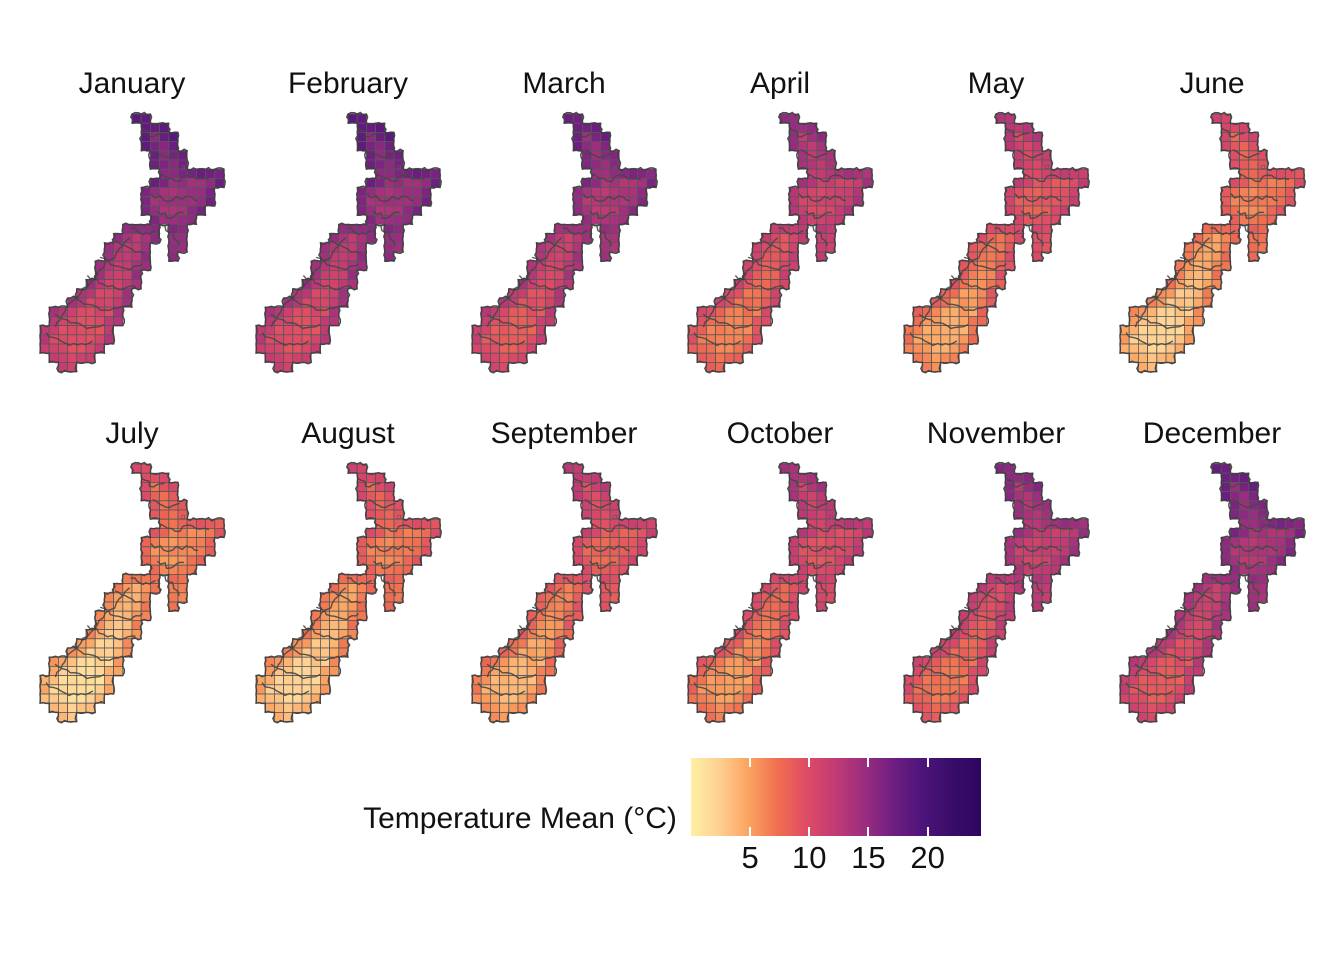 The height and width of the screenshot is (960, 1344). I want to click on map-new-zealand-february, so click(348, 242).